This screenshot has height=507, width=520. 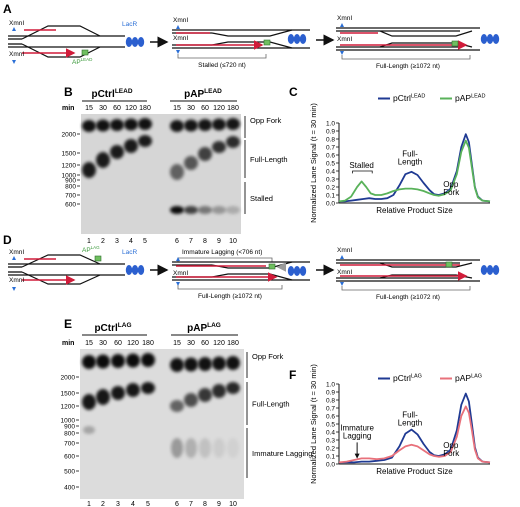 What do you see at coordinates (407, 378) in the screenshot?
I see `legend-label-0: pCtrlLAG` at bounding box center [407, 378].